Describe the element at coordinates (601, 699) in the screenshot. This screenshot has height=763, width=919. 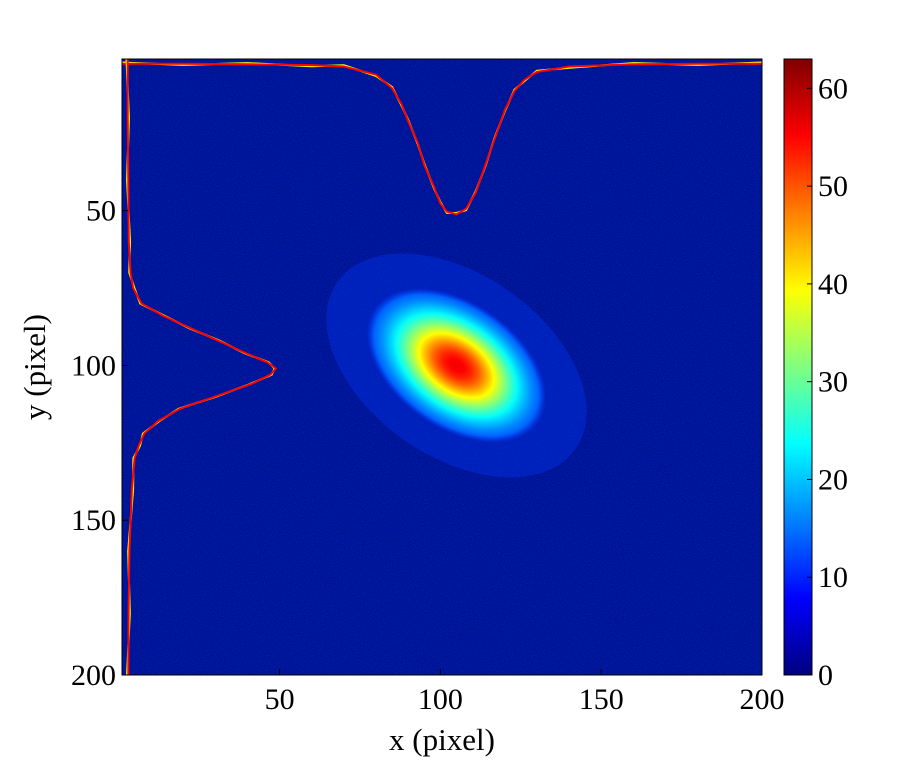
I see `x-tick-label: 150` at that location.